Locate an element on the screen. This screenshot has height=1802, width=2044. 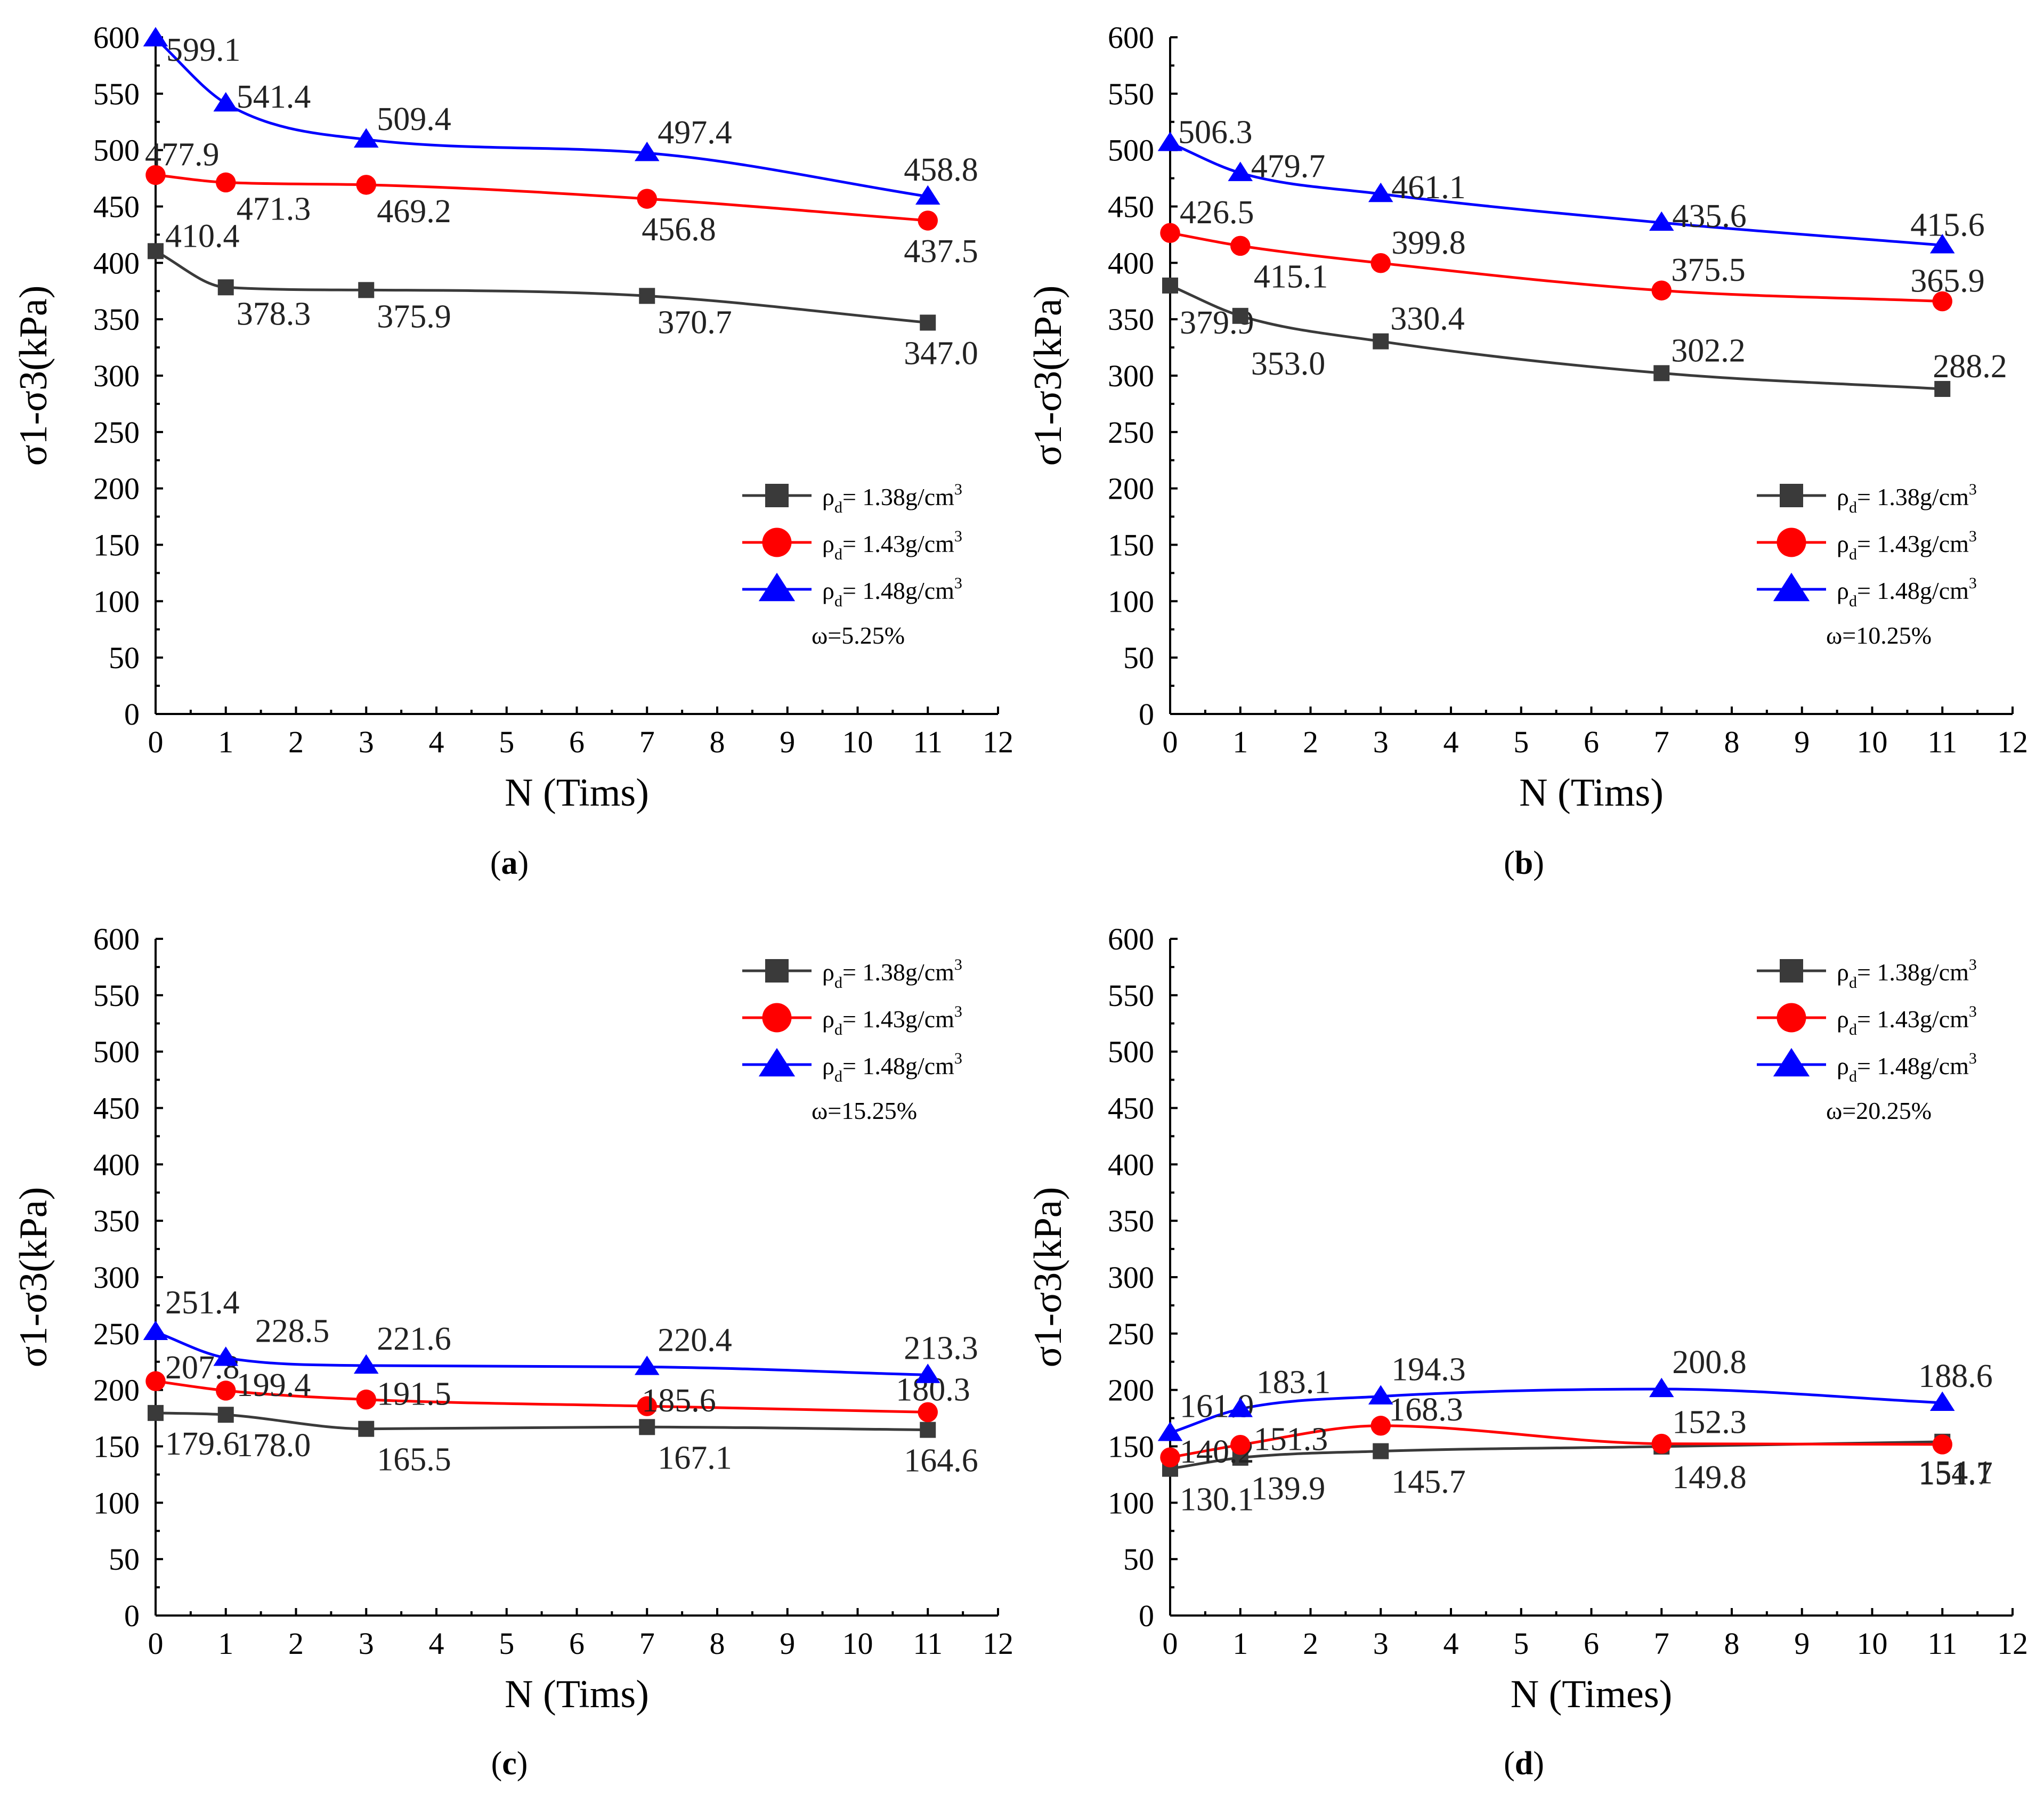
data-label: 164.6 is located at coordinates (941, 1461).